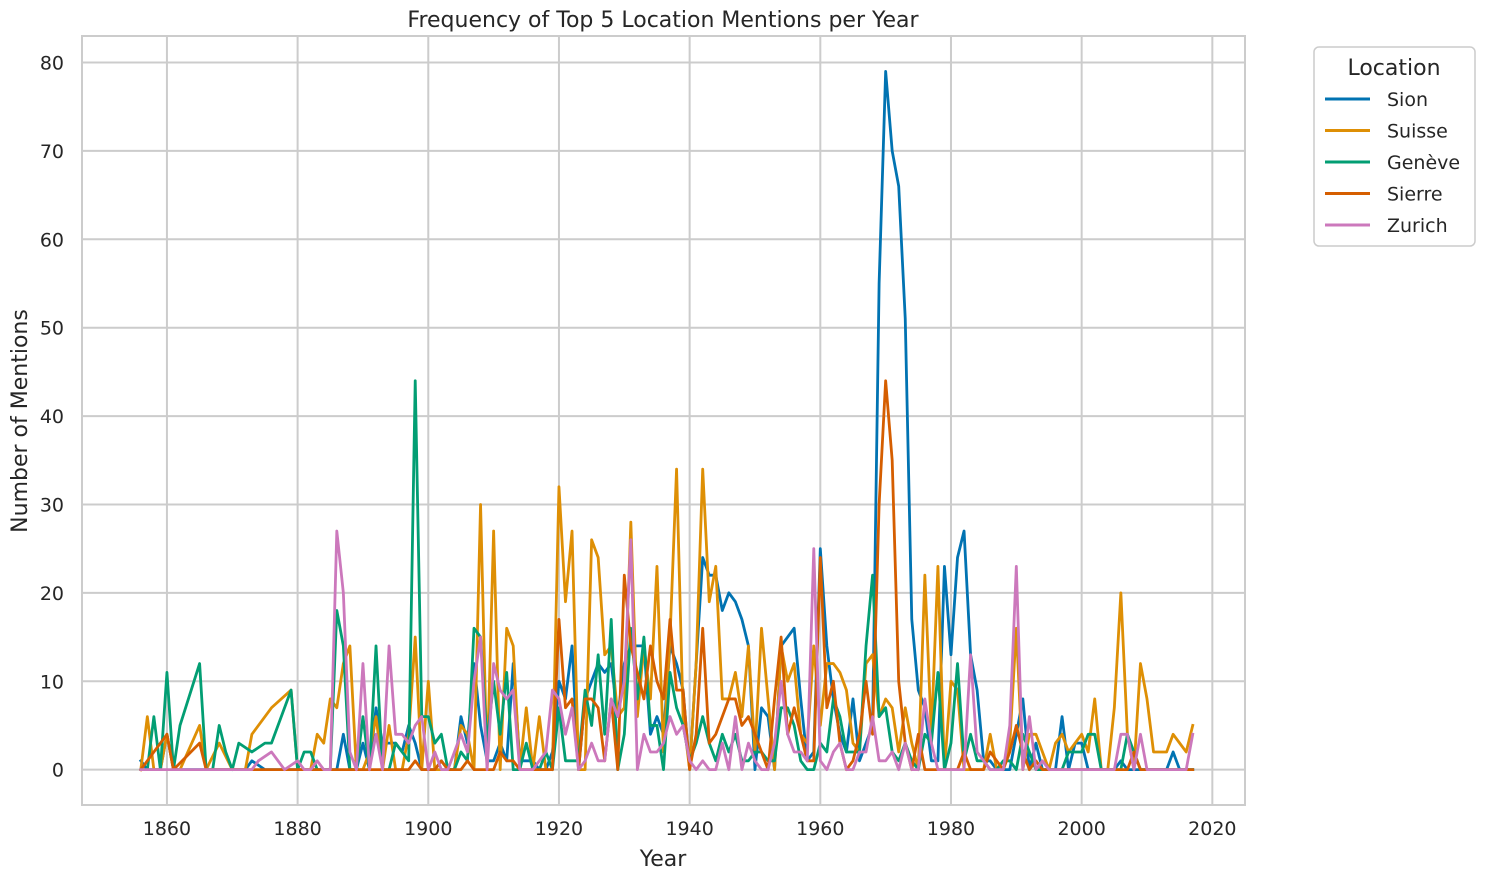  I want to click on x-tick-label: 1880, so click(297, 829).